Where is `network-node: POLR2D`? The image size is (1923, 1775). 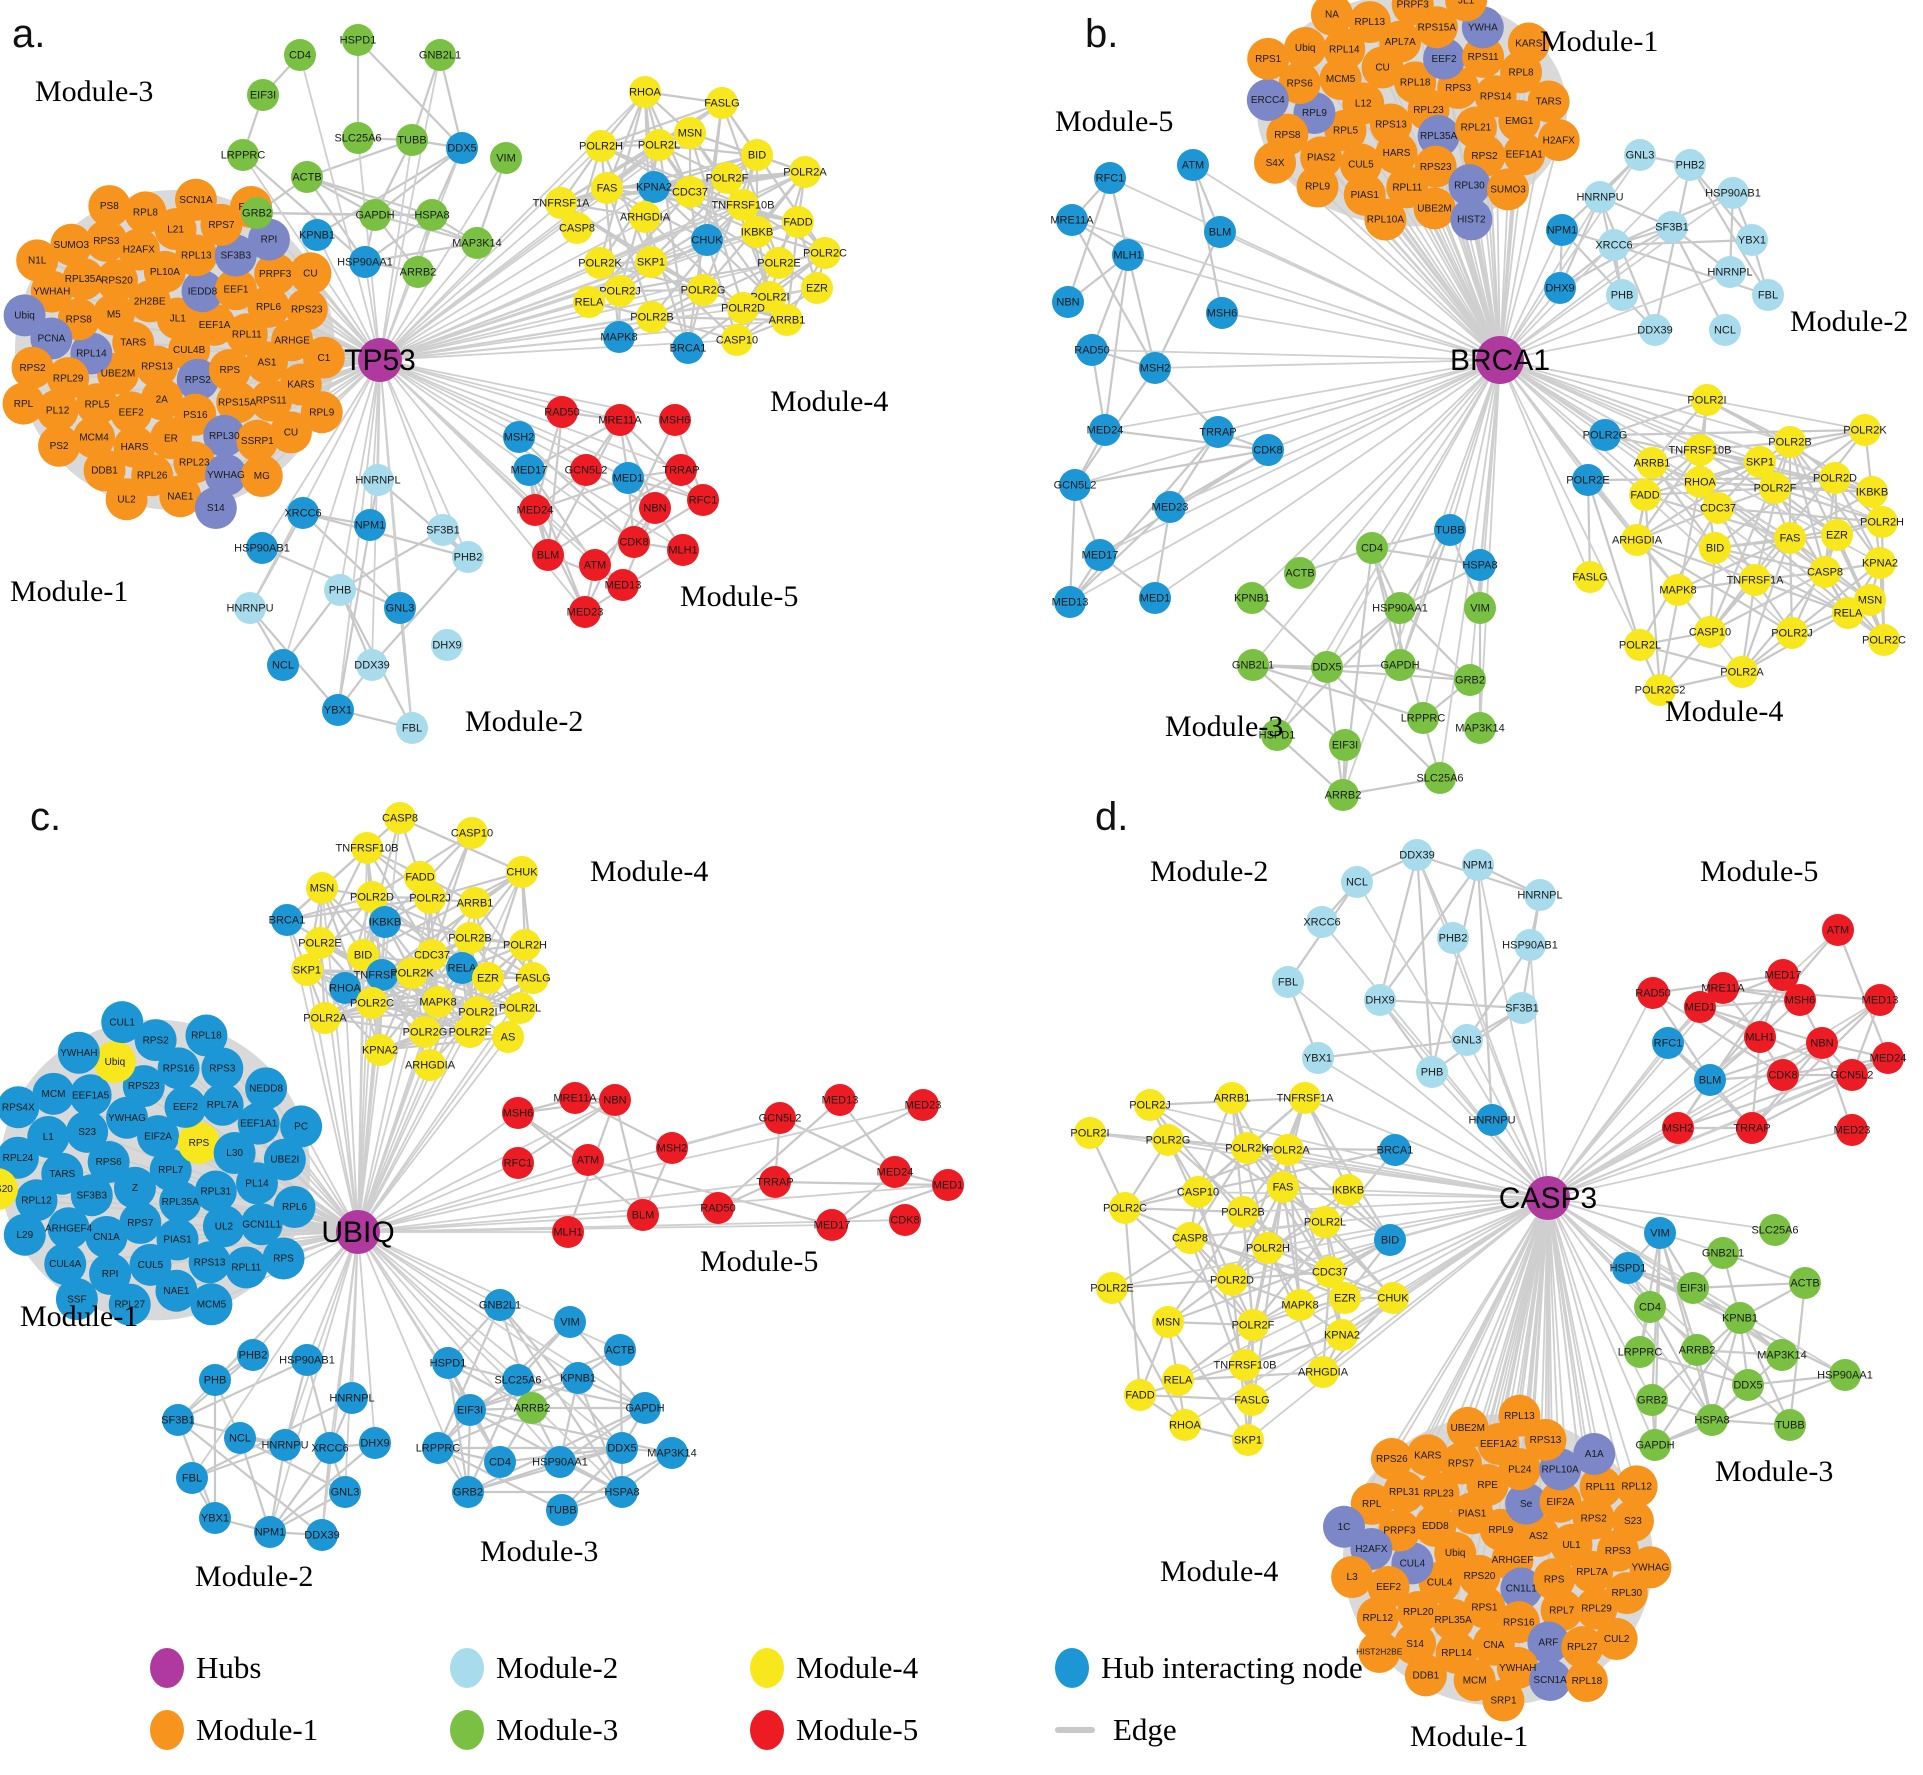 network-node: POLR2D is located at coordinates (1835, 478).